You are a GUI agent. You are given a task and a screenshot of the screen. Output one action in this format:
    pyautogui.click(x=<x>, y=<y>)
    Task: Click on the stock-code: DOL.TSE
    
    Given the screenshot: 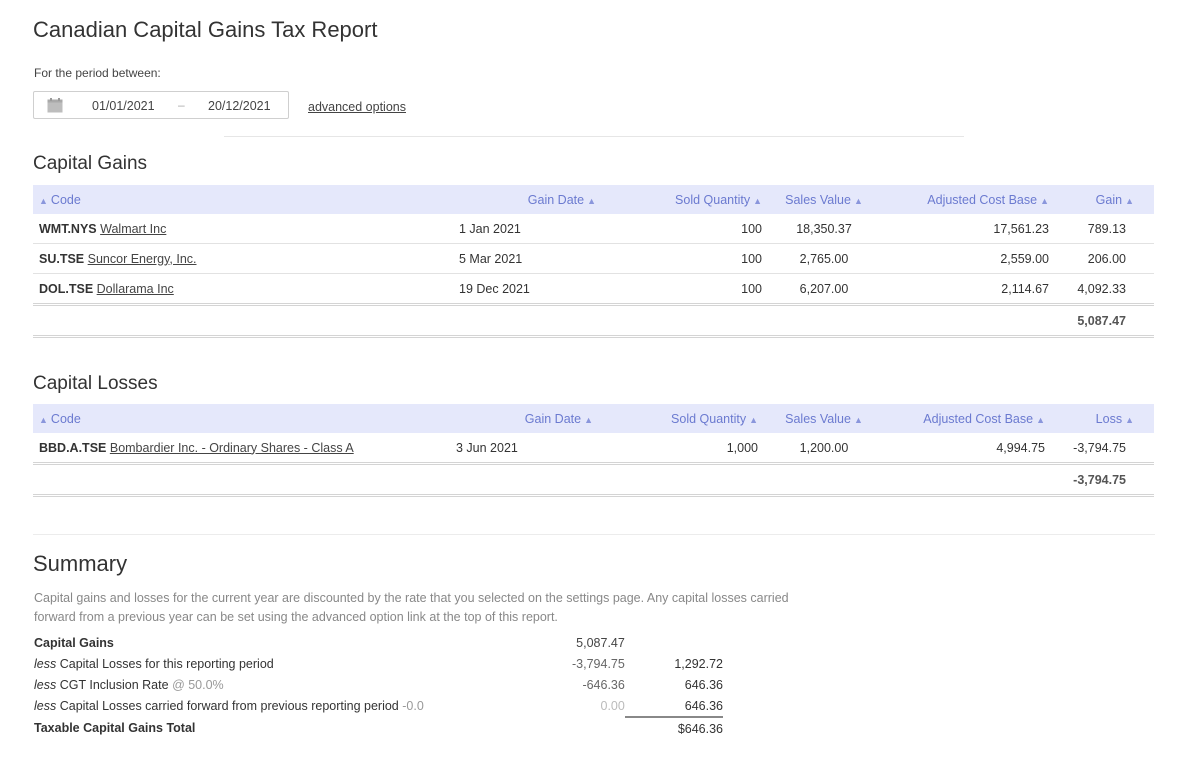 What is the action you would take?
    pyautogui.click(x=66, y=288)
    